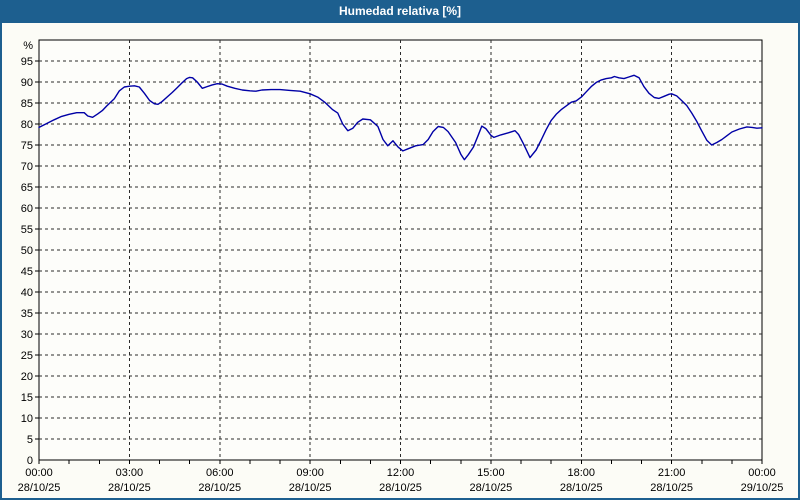  I want to click on window-title: Humedad relativa [%], so click(400, 11).